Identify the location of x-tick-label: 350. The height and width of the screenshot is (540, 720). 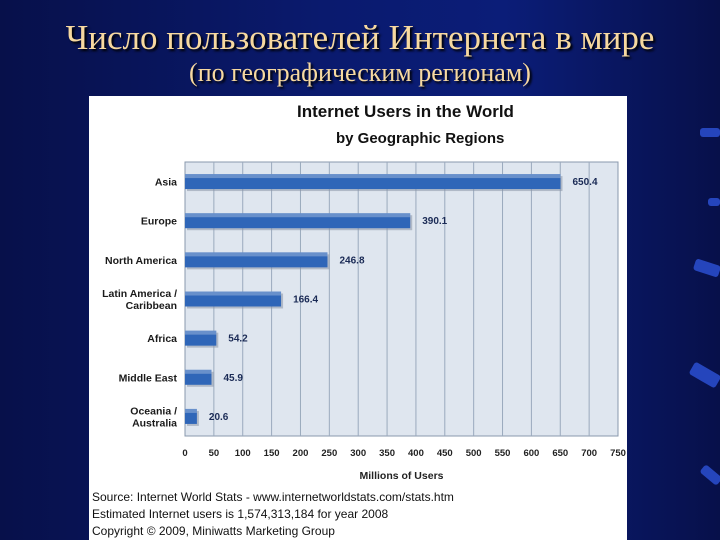
(387, 453).